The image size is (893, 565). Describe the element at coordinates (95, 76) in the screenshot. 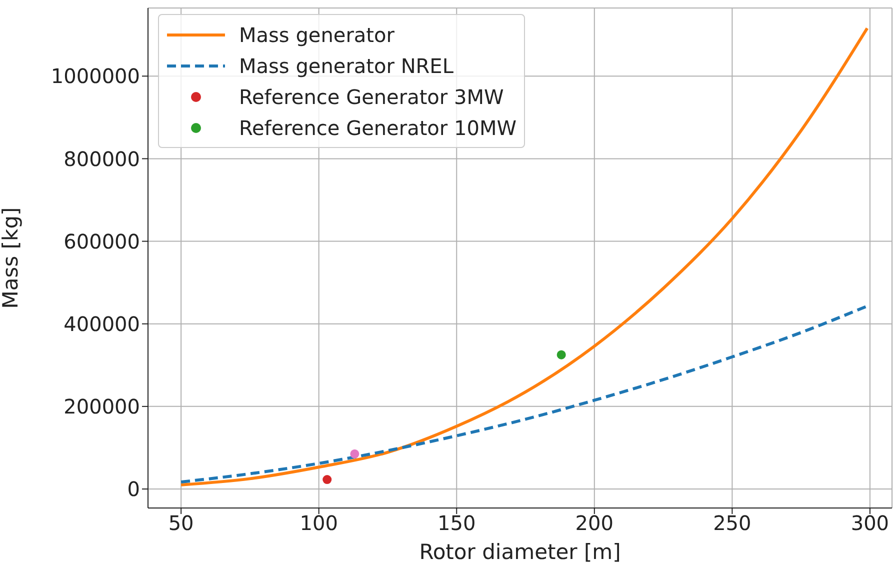

I see `y-tick-label: 1000000` at that location.